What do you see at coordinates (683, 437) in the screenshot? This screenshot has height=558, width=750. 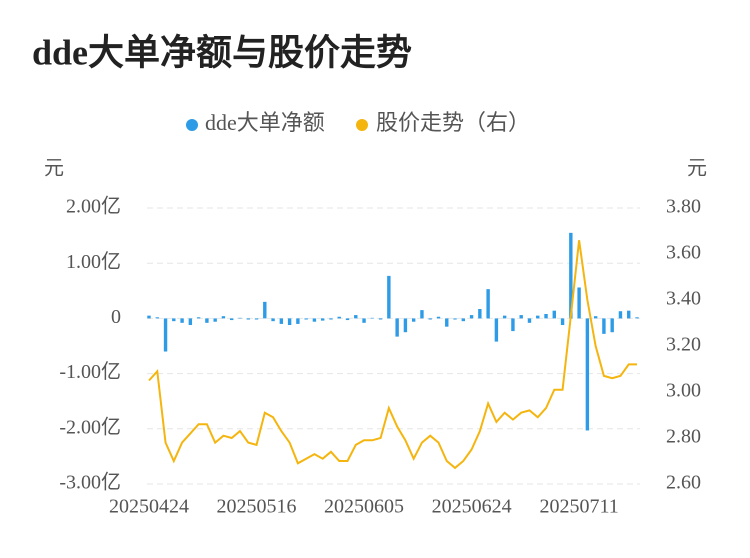 I see `y2-tick-label: 2.80` at bounding box center [683, 437].